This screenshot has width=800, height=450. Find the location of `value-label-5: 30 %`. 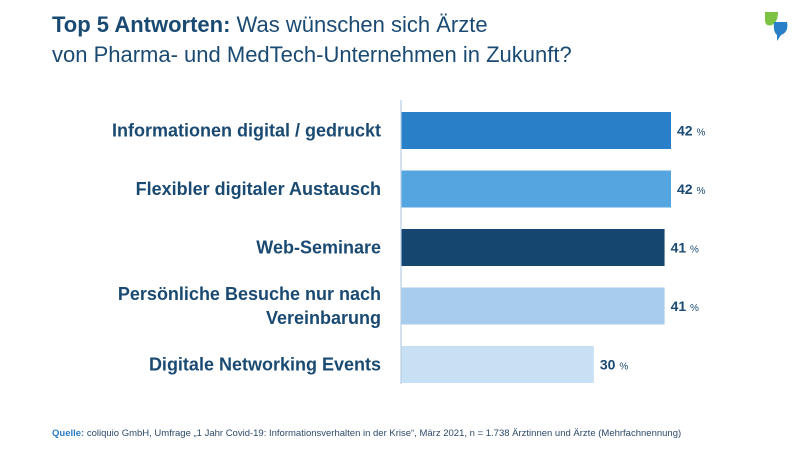

value-label-5: 30 % is located at coordinates (614, 365).